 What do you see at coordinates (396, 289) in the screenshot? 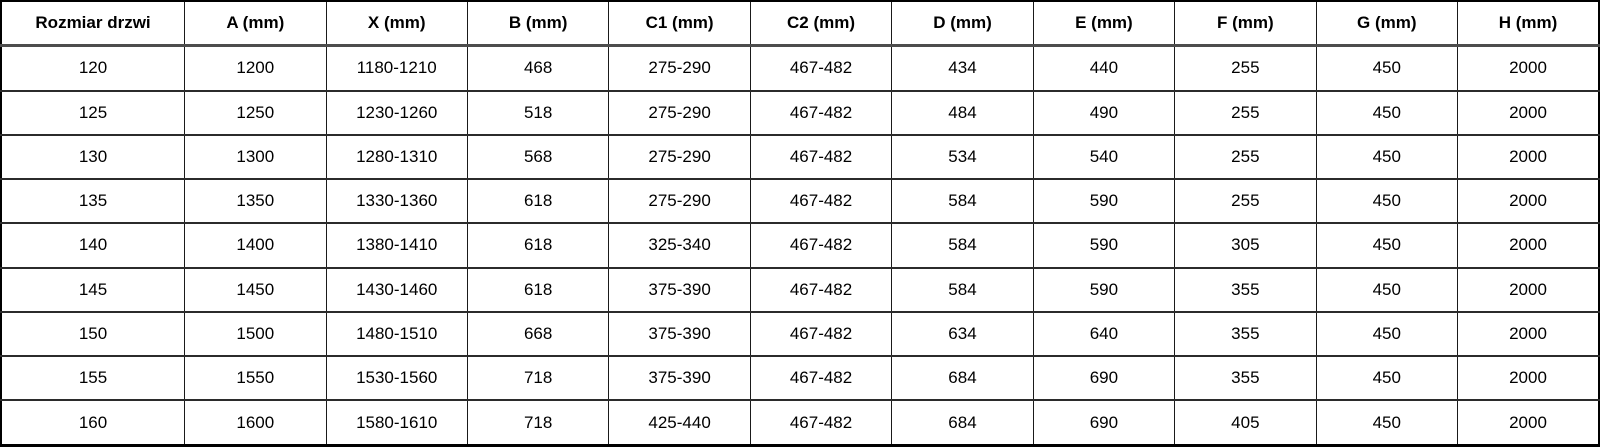
I see `table-cell: 1430-1460` at bounding box center [396, 289].